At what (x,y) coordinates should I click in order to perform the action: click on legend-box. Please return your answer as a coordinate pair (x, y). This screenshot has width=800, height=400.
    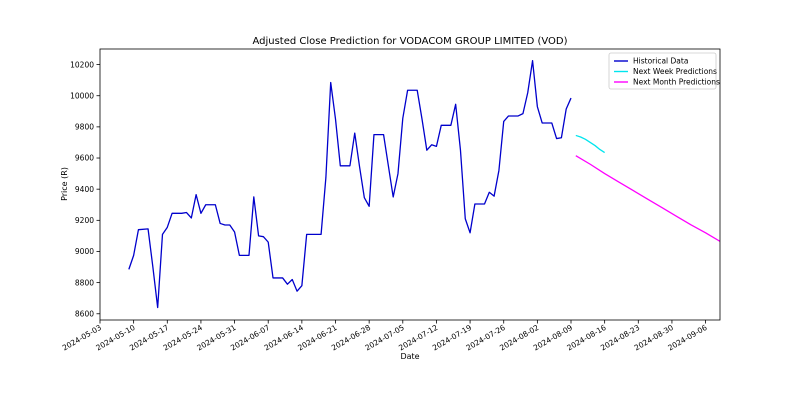
    Looking at the image, I should click on (662, 71).